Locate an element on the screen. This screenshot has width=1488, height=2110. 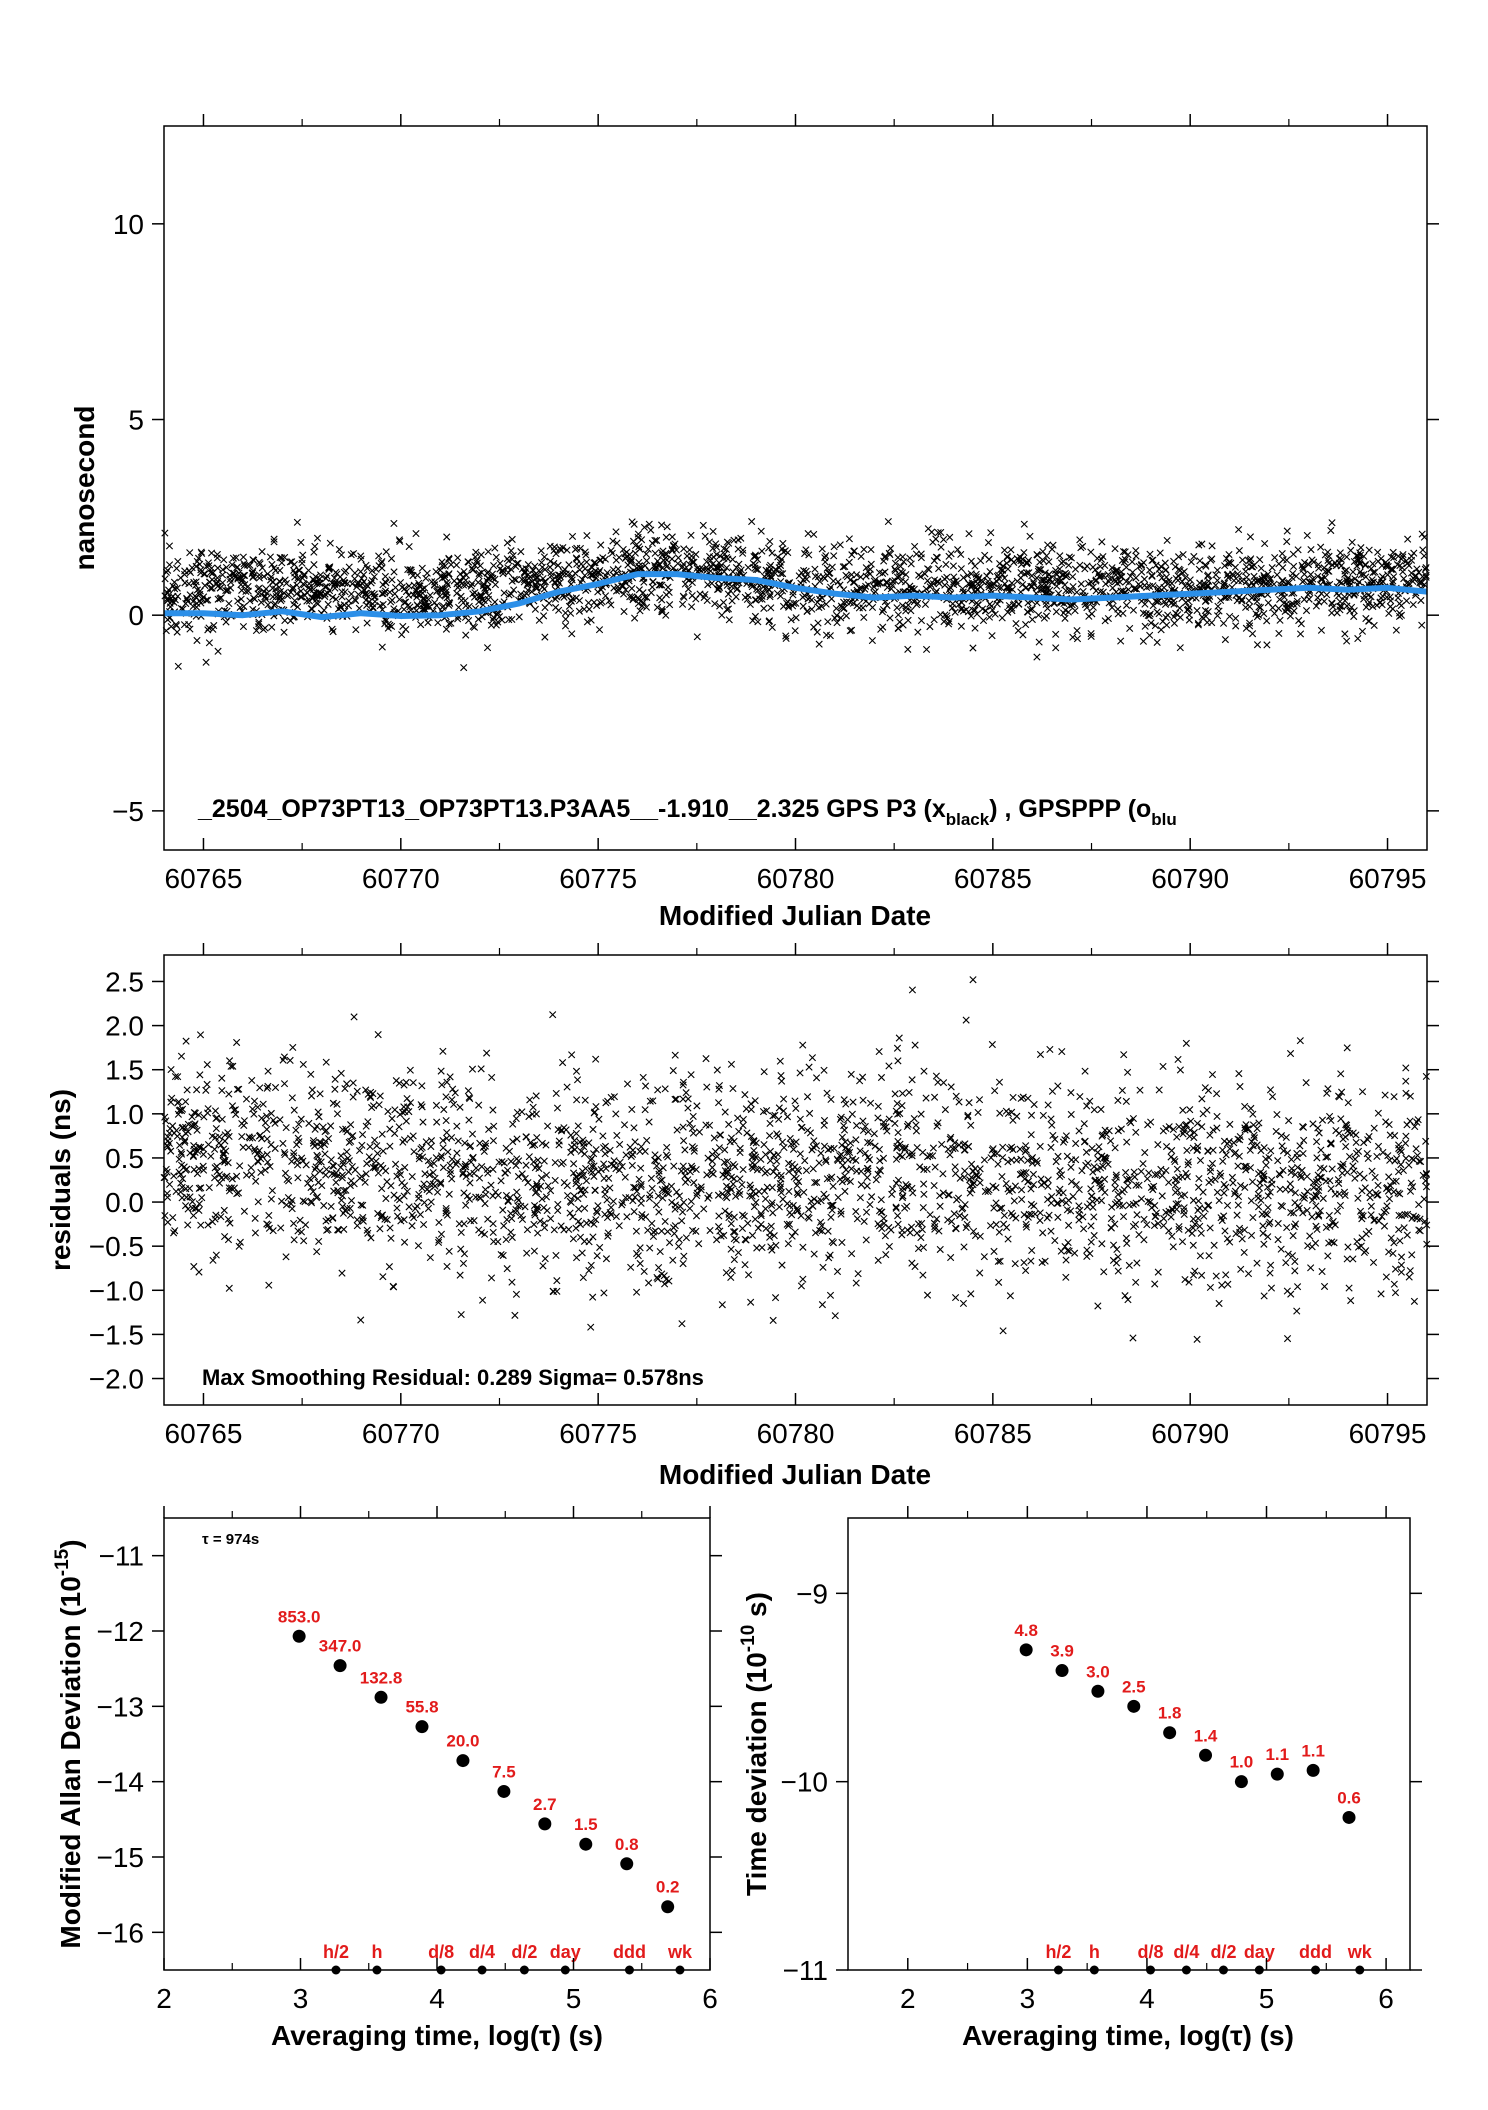
y-tick-label: 5 is located at coordinates (136, 420).